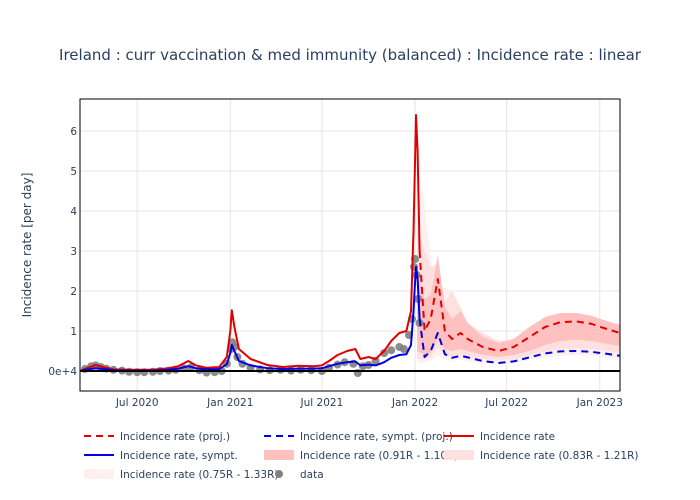 This screenshot has height=500, width=700. I want to click on y-tick-label-6: 6, so click(73, 132).